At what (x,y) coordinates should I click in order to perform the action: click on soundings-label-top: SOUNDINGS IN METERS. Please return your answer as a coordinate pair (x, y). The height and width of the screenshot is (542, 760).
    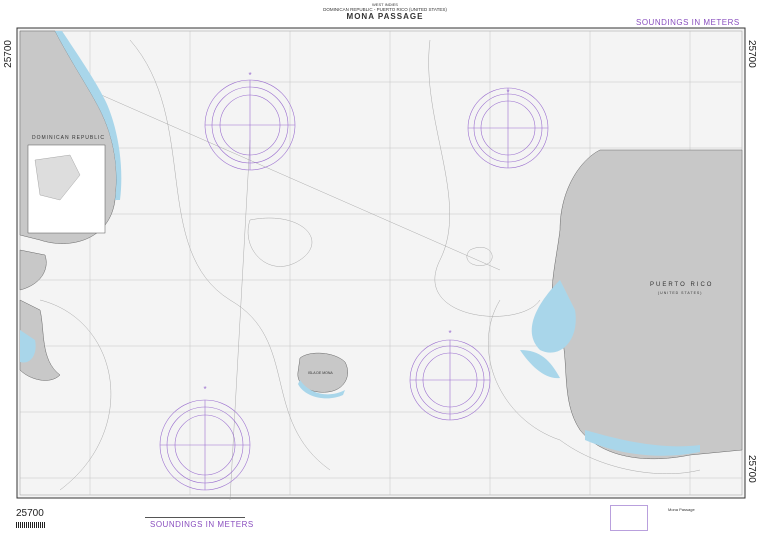
    Looking at the image, I should click on (688, 22).